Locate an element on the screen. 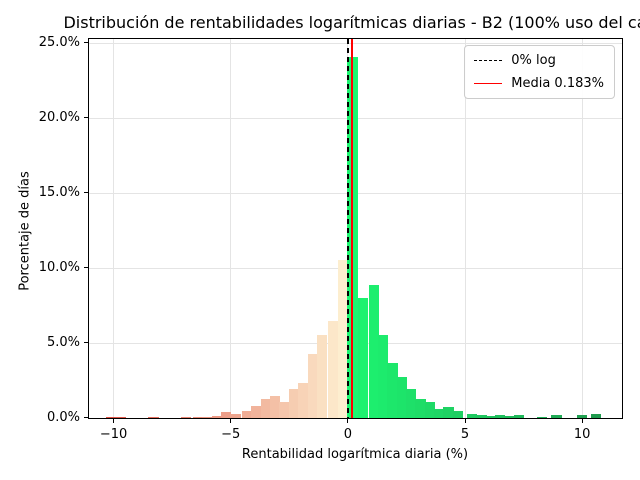 This screenshot has height=480, width=640. y-tick-label: 5.0% is located at coordinates (63, 343).